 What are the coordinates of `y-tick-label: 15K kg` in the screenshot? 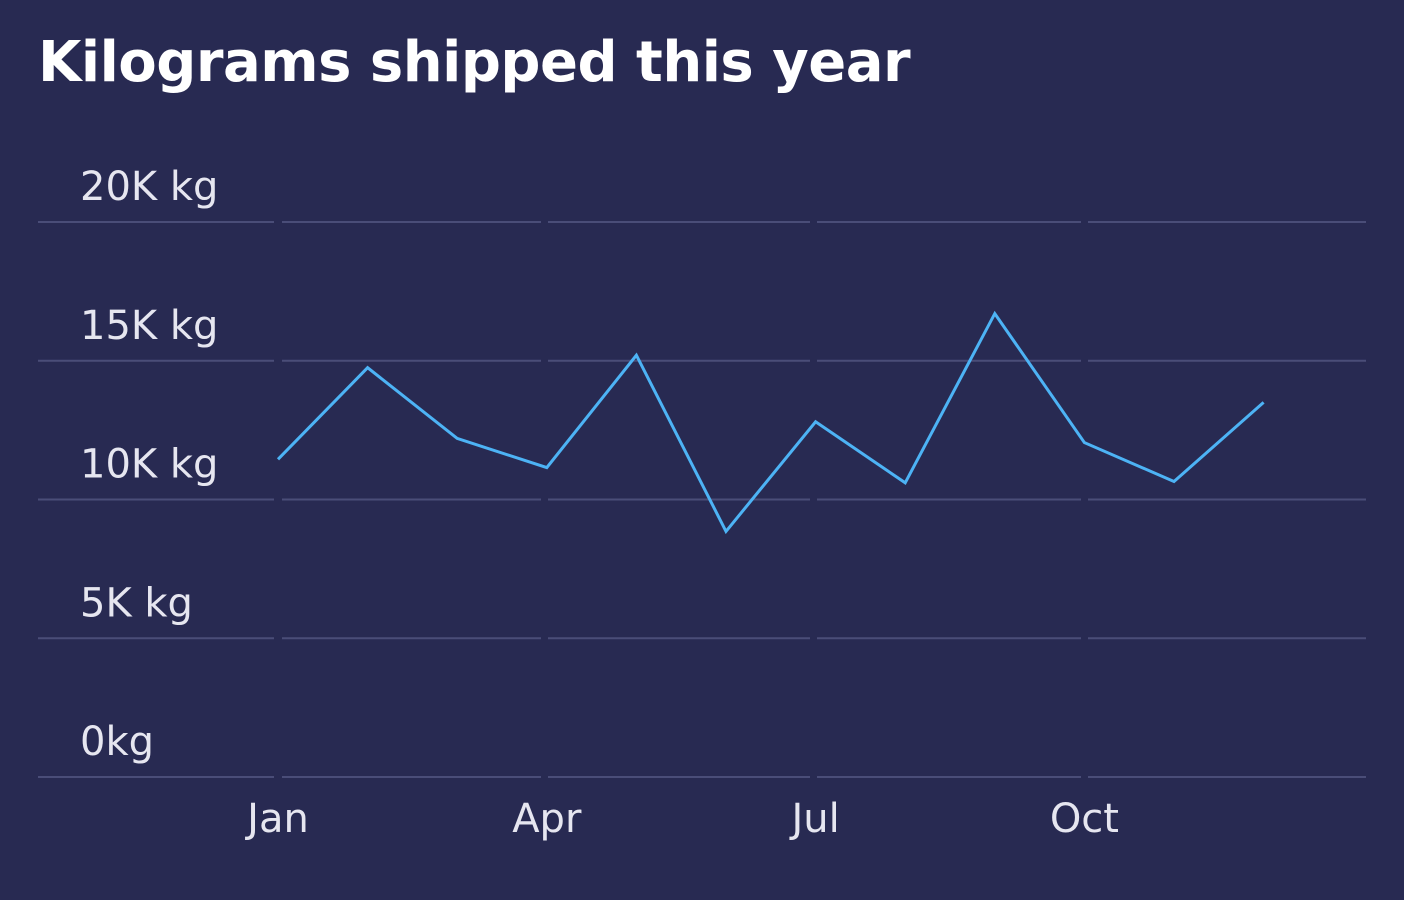 It's located at (149, 326).